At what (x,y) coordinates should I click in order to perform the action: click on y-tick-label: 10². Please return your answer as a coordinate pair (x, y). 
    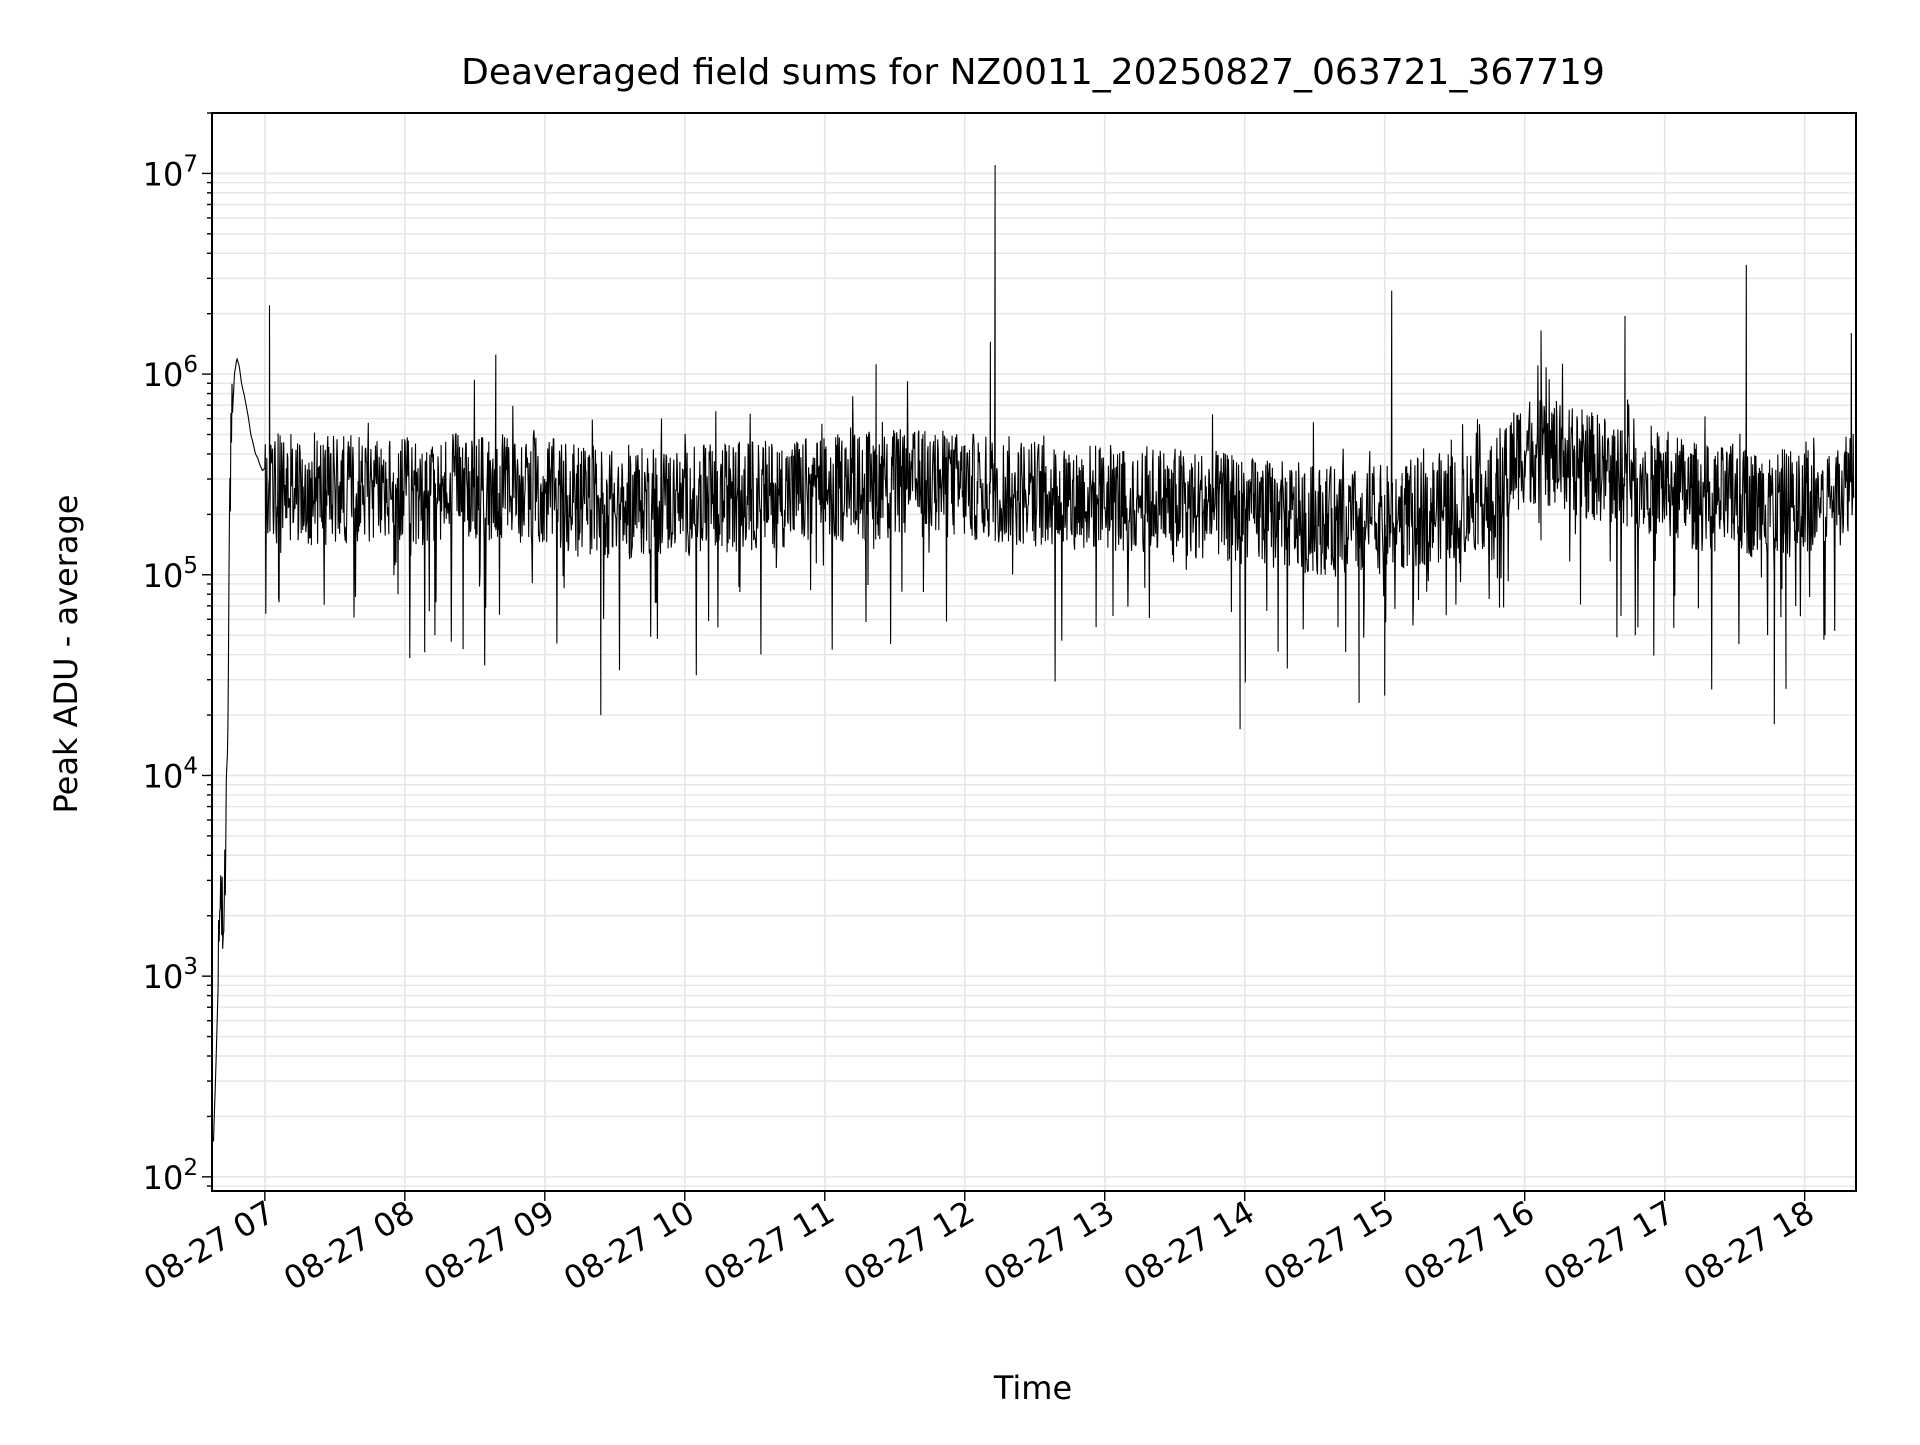
    Looking at the image, I should click on (170, 1176).